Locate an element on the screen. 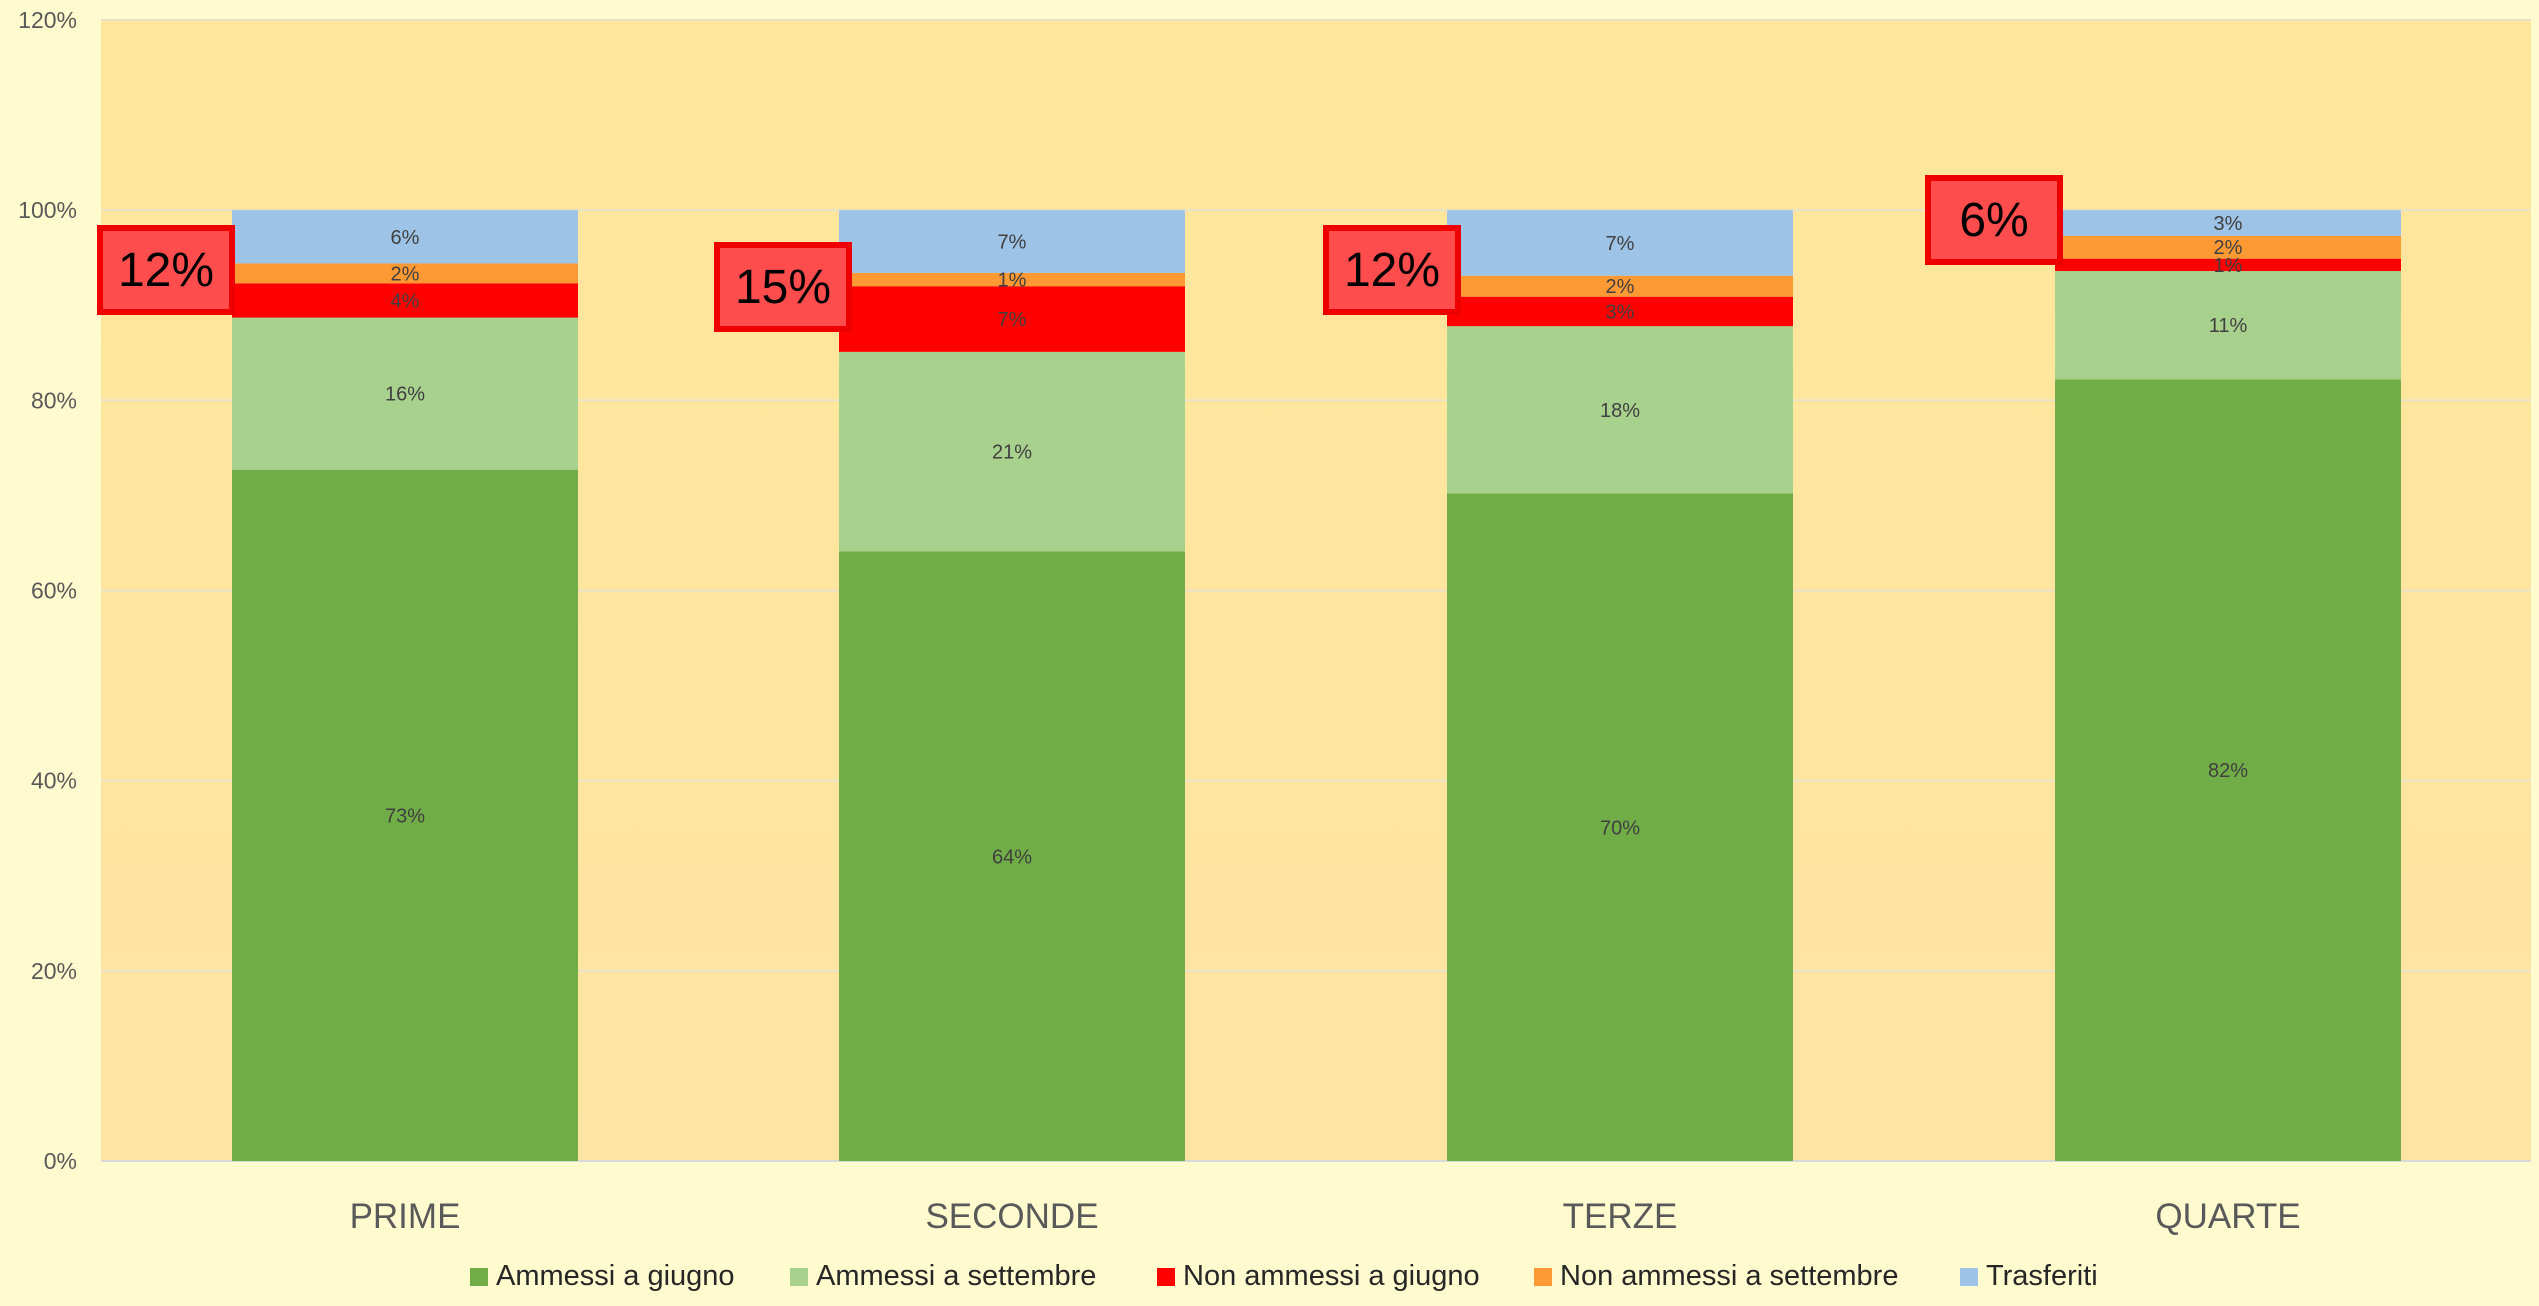 This screenshot has width=2539, height=1306. y-tick-label: 0% is located at coordinates (60, 1161).